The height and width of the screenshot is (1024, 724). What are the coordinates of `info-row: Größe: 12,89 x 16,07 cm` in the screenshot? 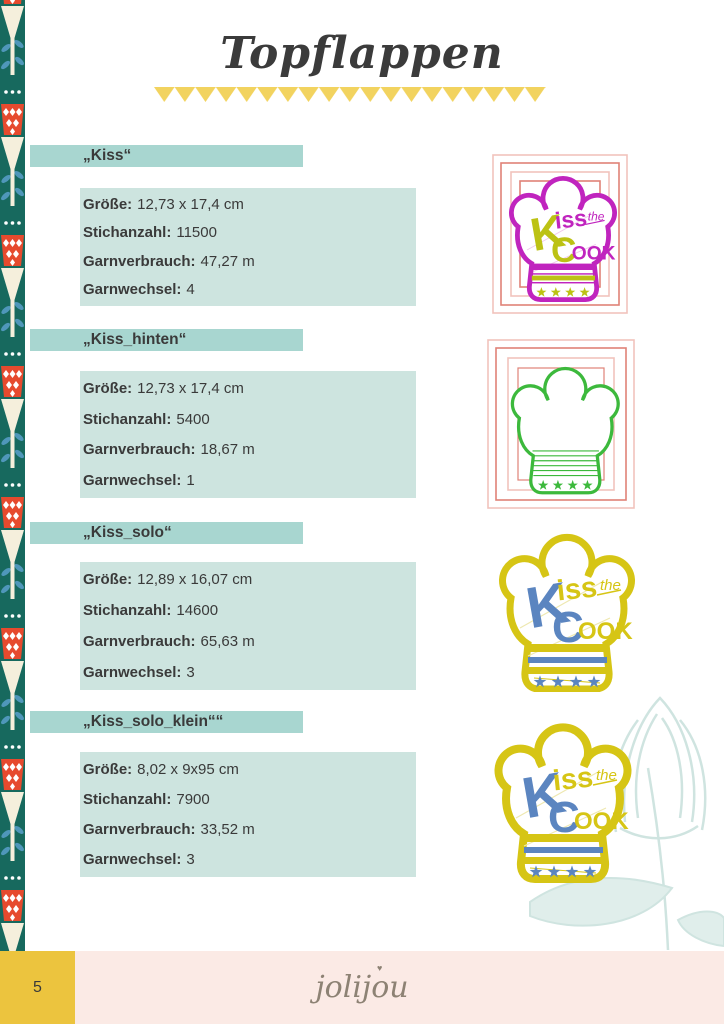 It's located at (245, 579).